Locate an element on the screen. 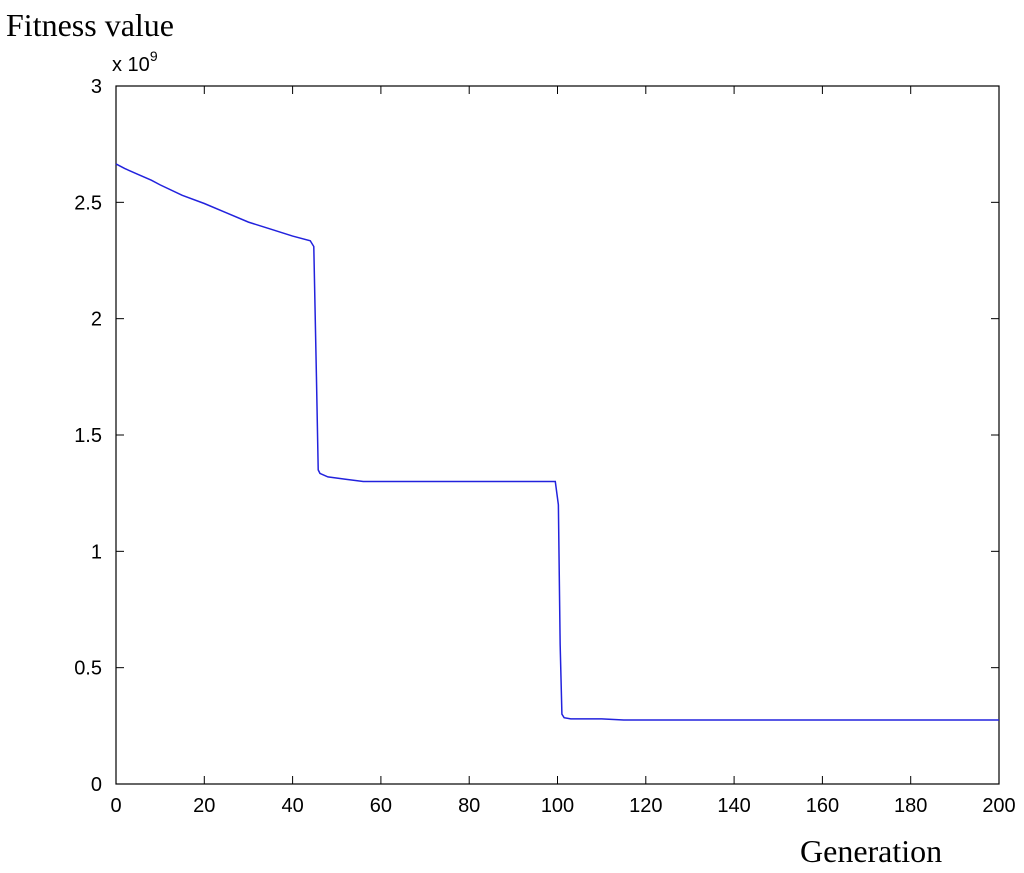 The width and height of the screenshot is (1024, 873). x-tick-label: 200 is located at coordinates (998, 806).